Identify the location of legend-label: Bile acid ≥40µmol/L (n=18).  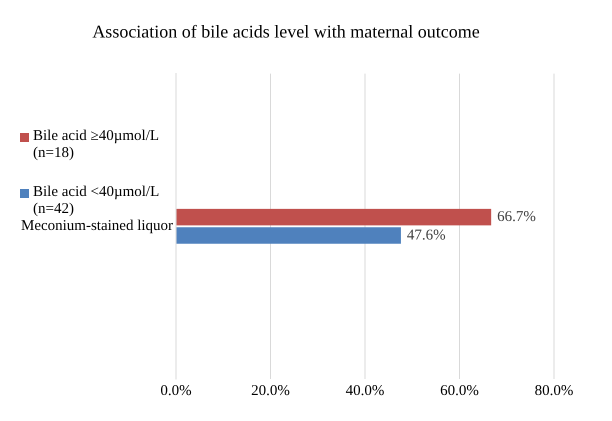
(96, 145).